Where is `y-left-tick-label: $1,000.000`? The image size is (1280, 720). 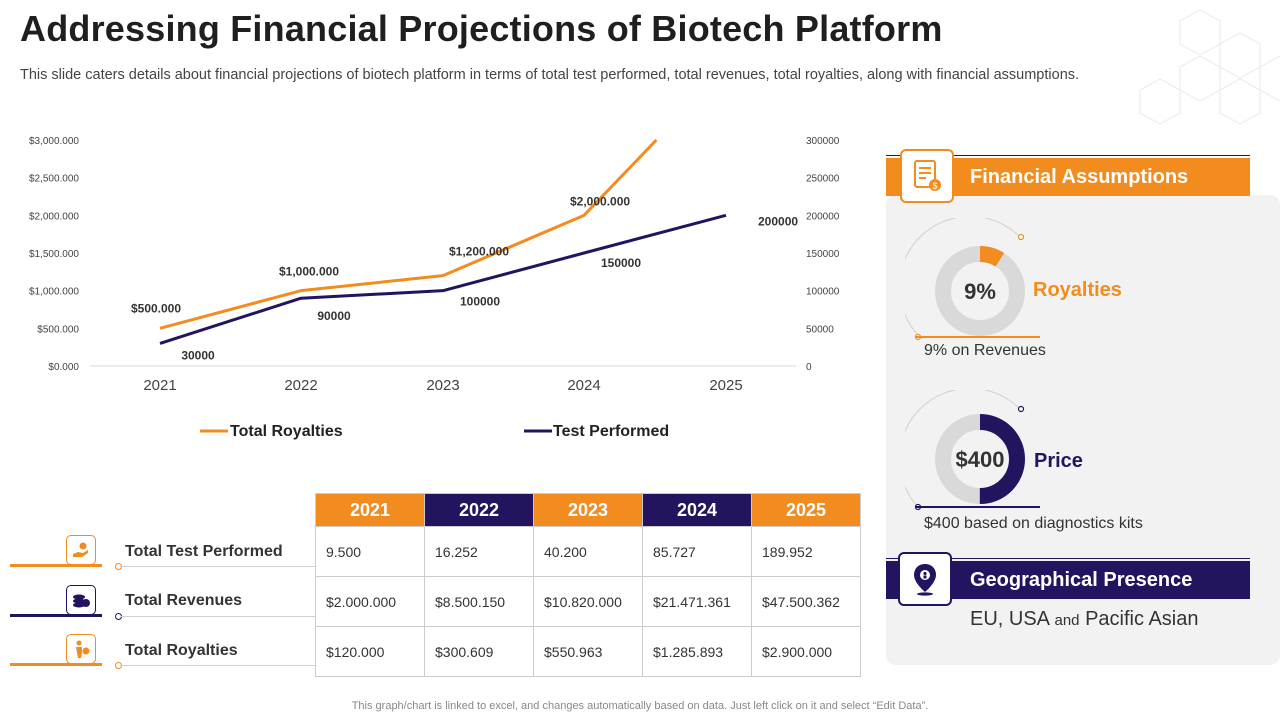 y-left-tick-label: $1,000.000 is located at coordinates (54, 292).